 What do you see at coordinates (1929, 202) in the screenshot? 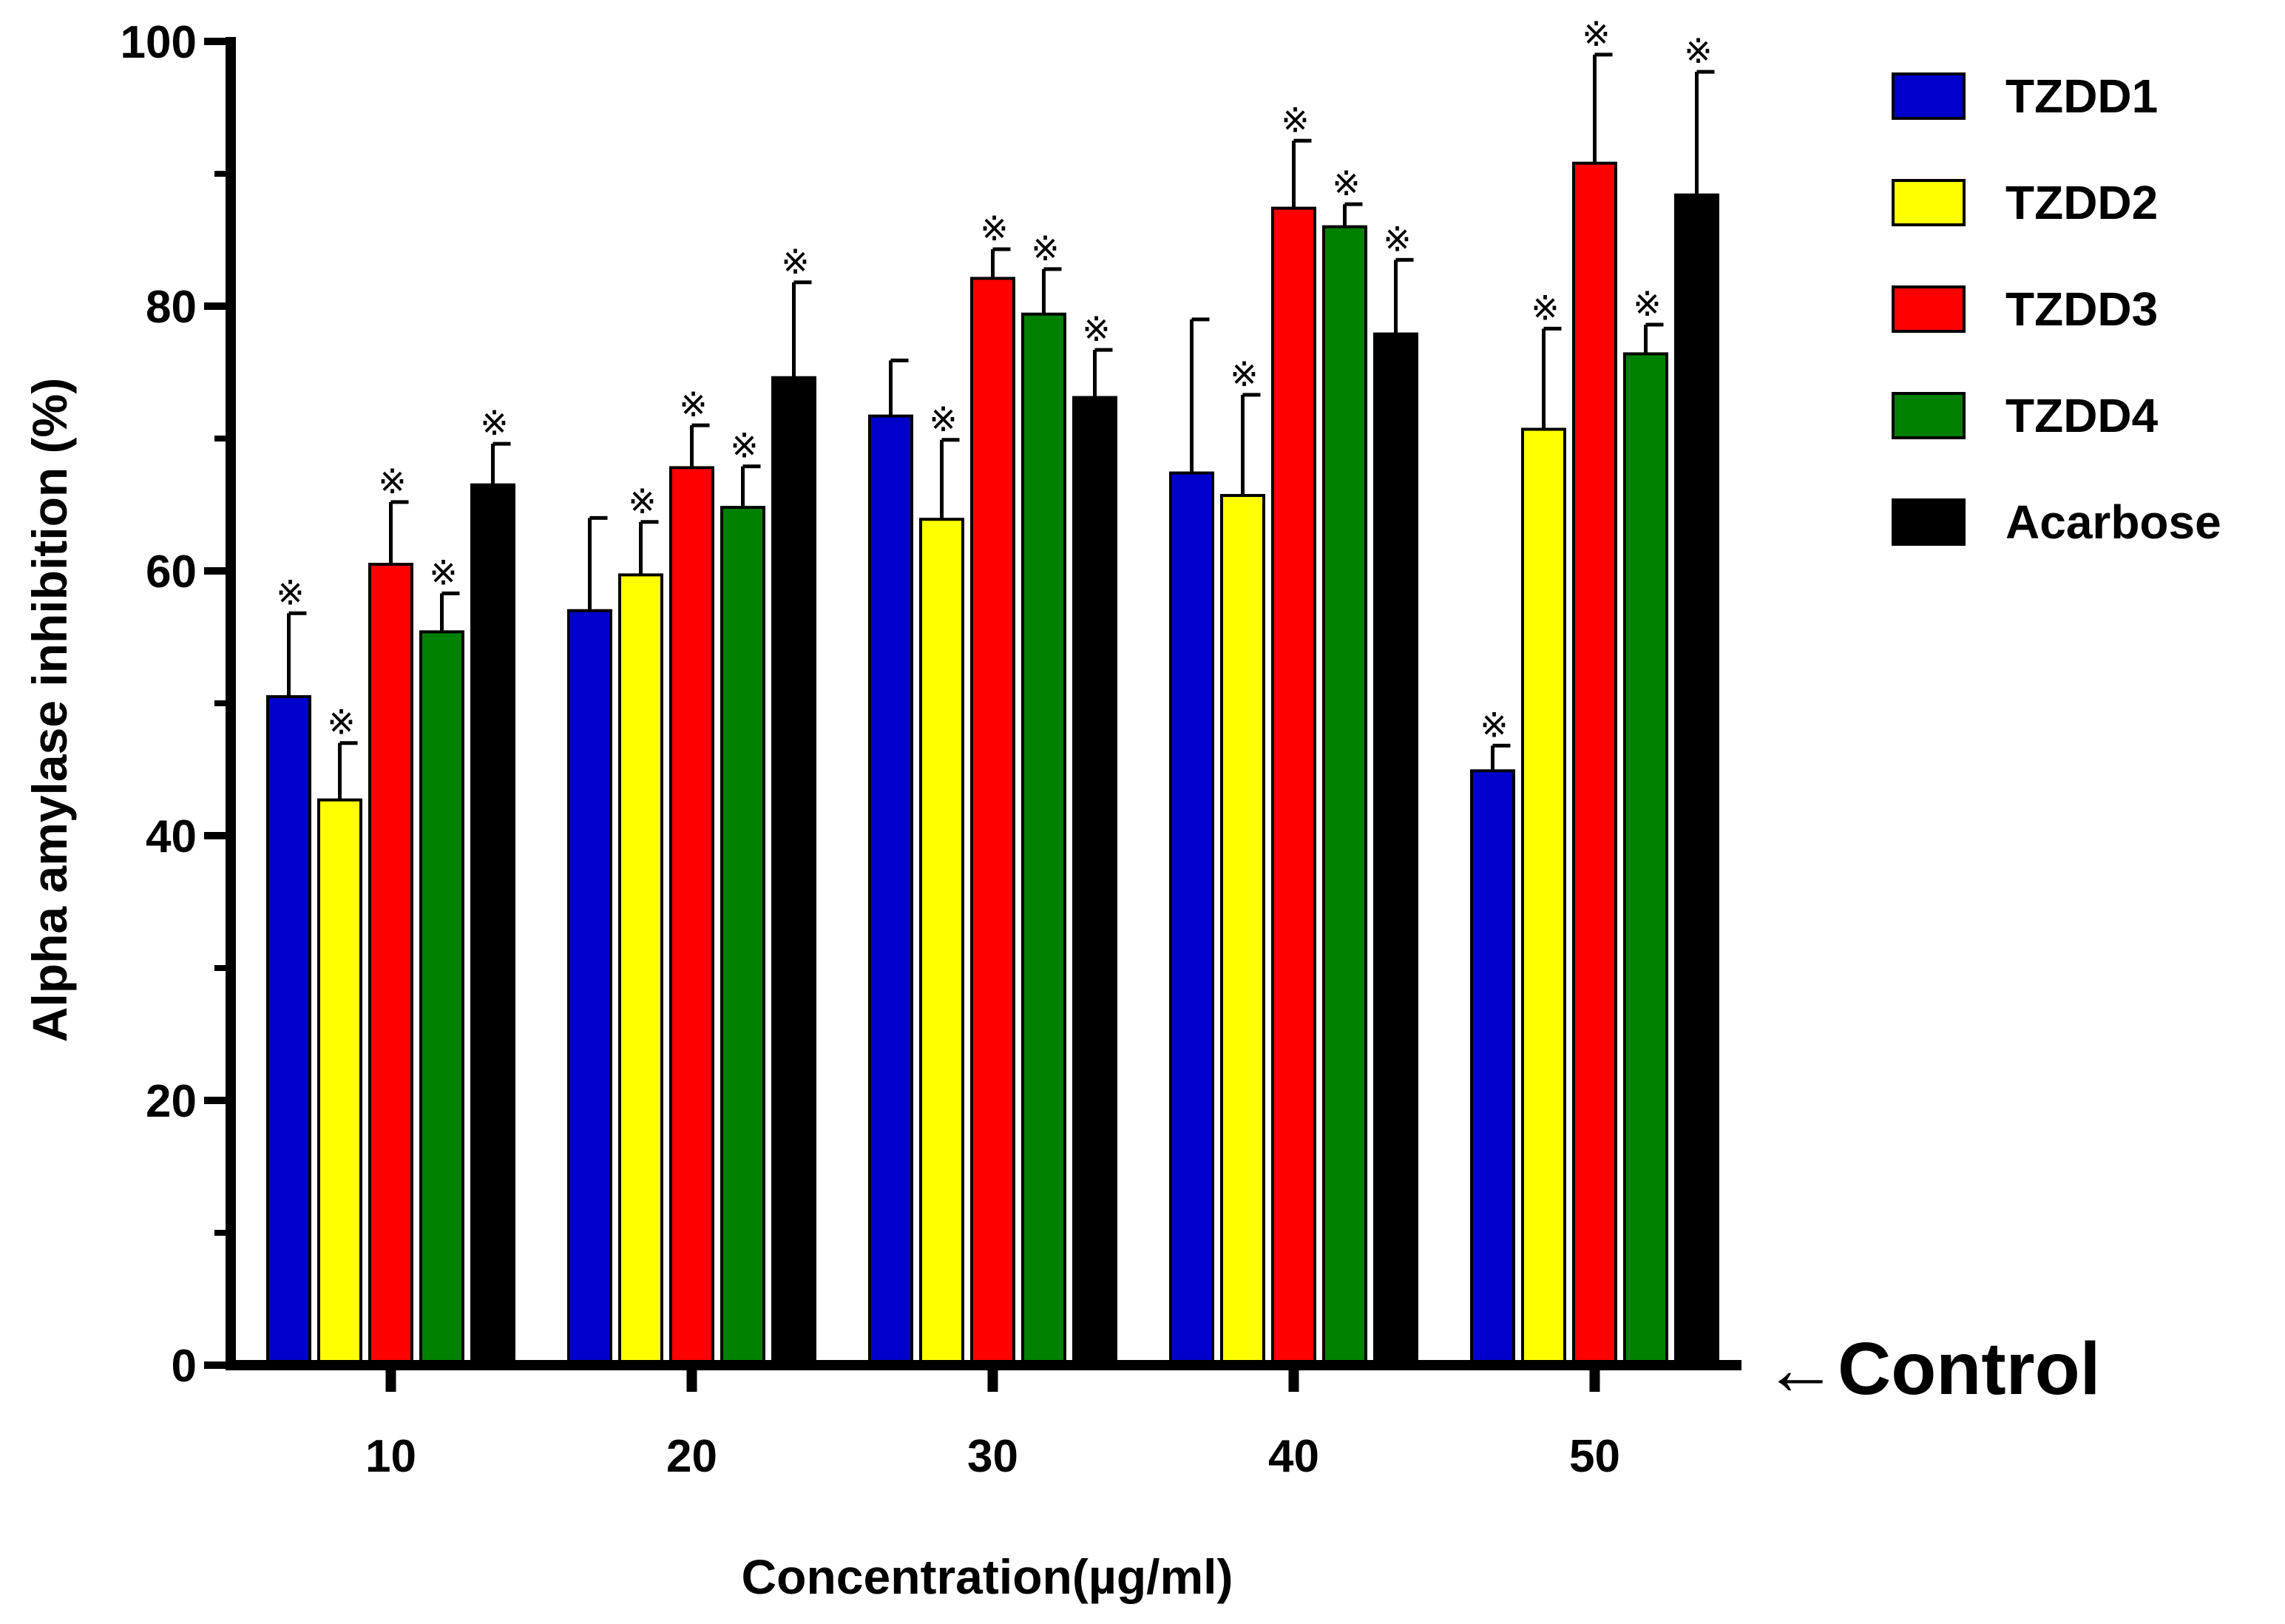
I see `legend-swatch-tzdd2` at bounding box center [1929, 202].